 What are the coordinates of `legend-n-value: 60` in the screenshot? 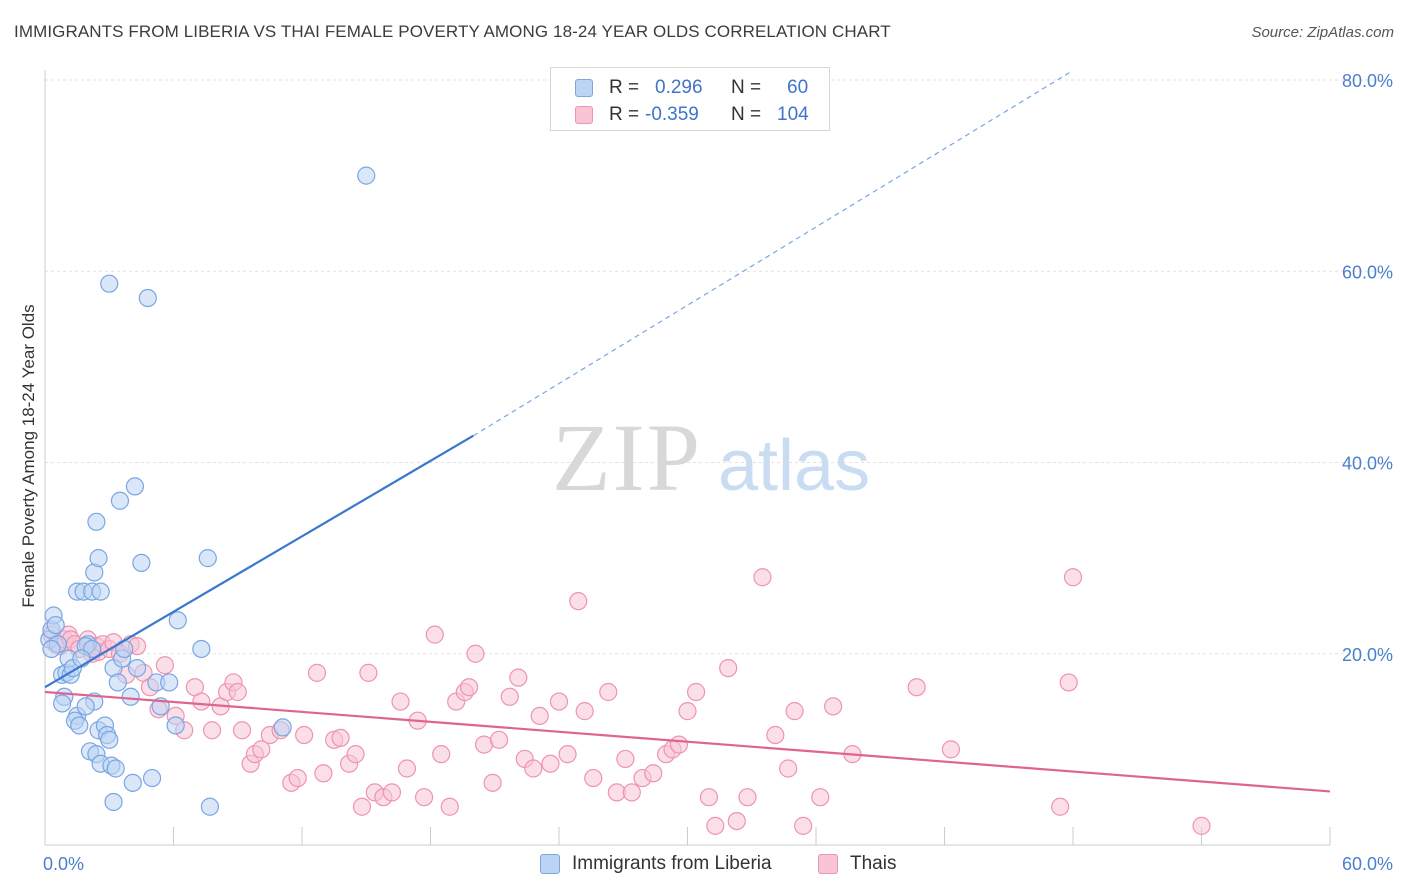 It's located at (798, 87).